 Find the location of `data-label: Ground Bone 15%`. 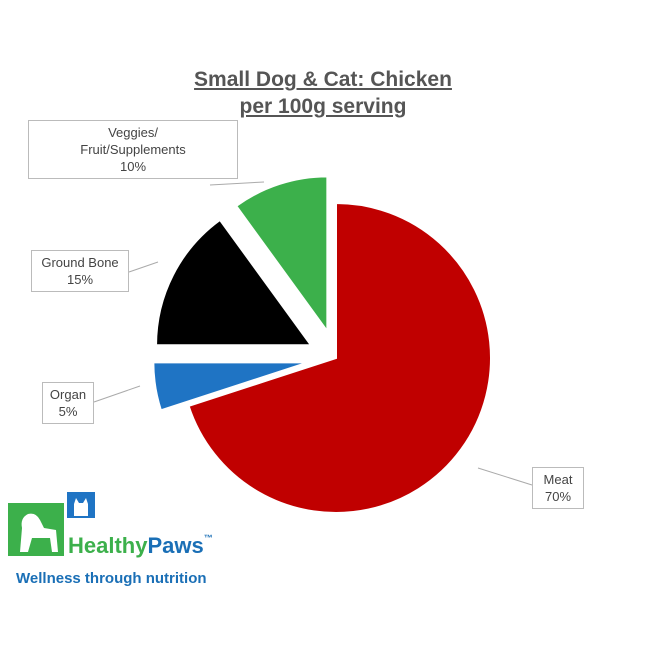

data-label: Ground Bone 15% is located at coordinates (80, 271).